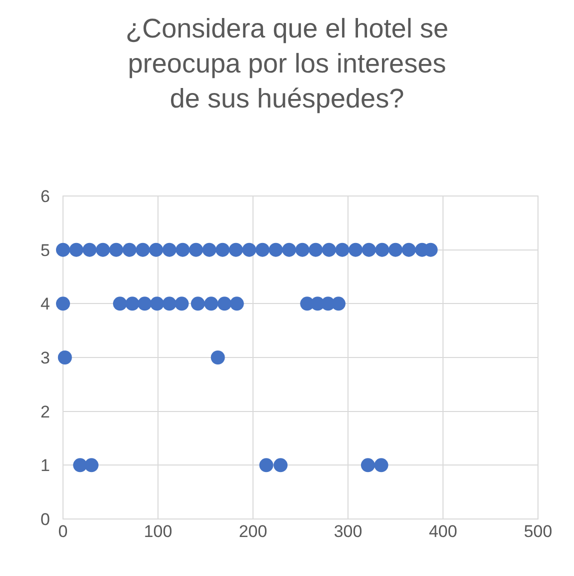 The height and width of the screenshot is (576, 574). Describe the element at coordinates (45, 466) in the screenshot. I see `y-tick-label: 1` at that location.